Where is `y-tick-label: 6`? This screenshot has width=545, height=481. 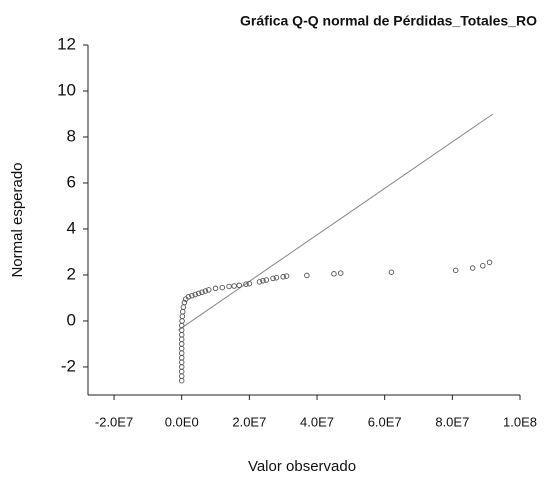 y-tick-label: 6 is located at coordinates (71, 181).